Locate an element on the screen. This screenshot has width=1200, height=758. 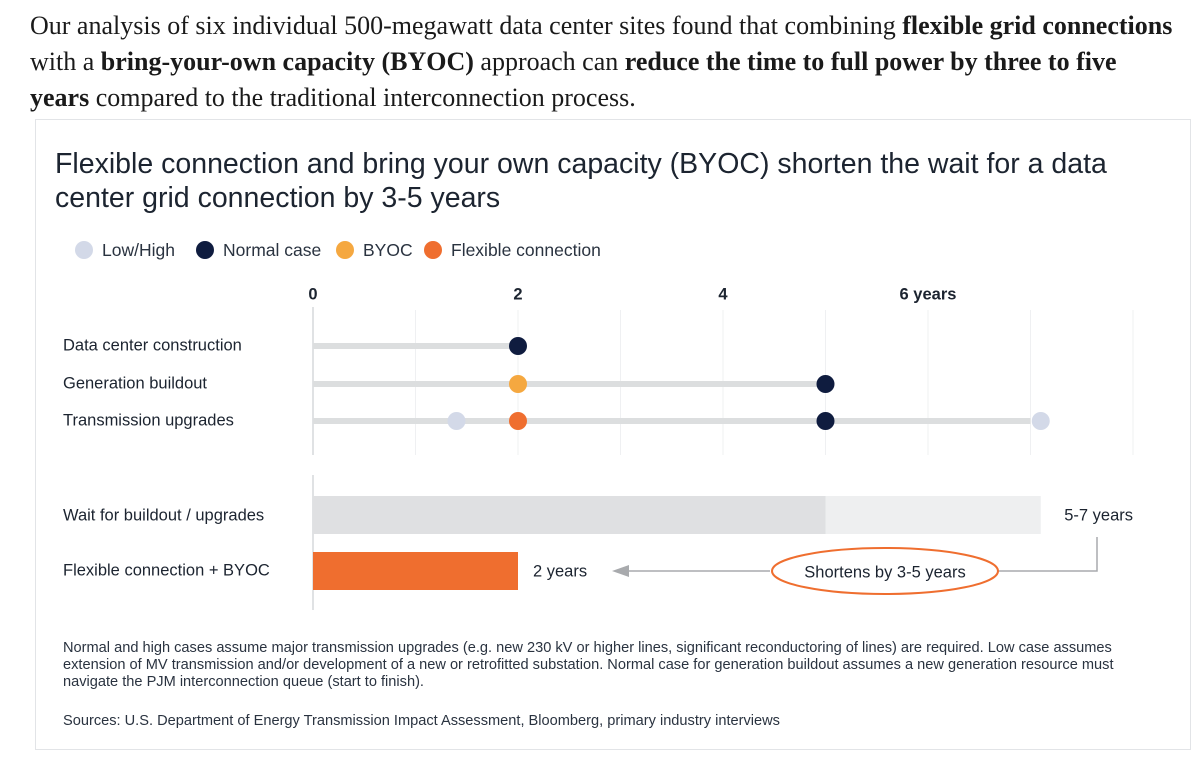
bar-label: Flexible connection + BYOC is located at coordinates (166, 570).